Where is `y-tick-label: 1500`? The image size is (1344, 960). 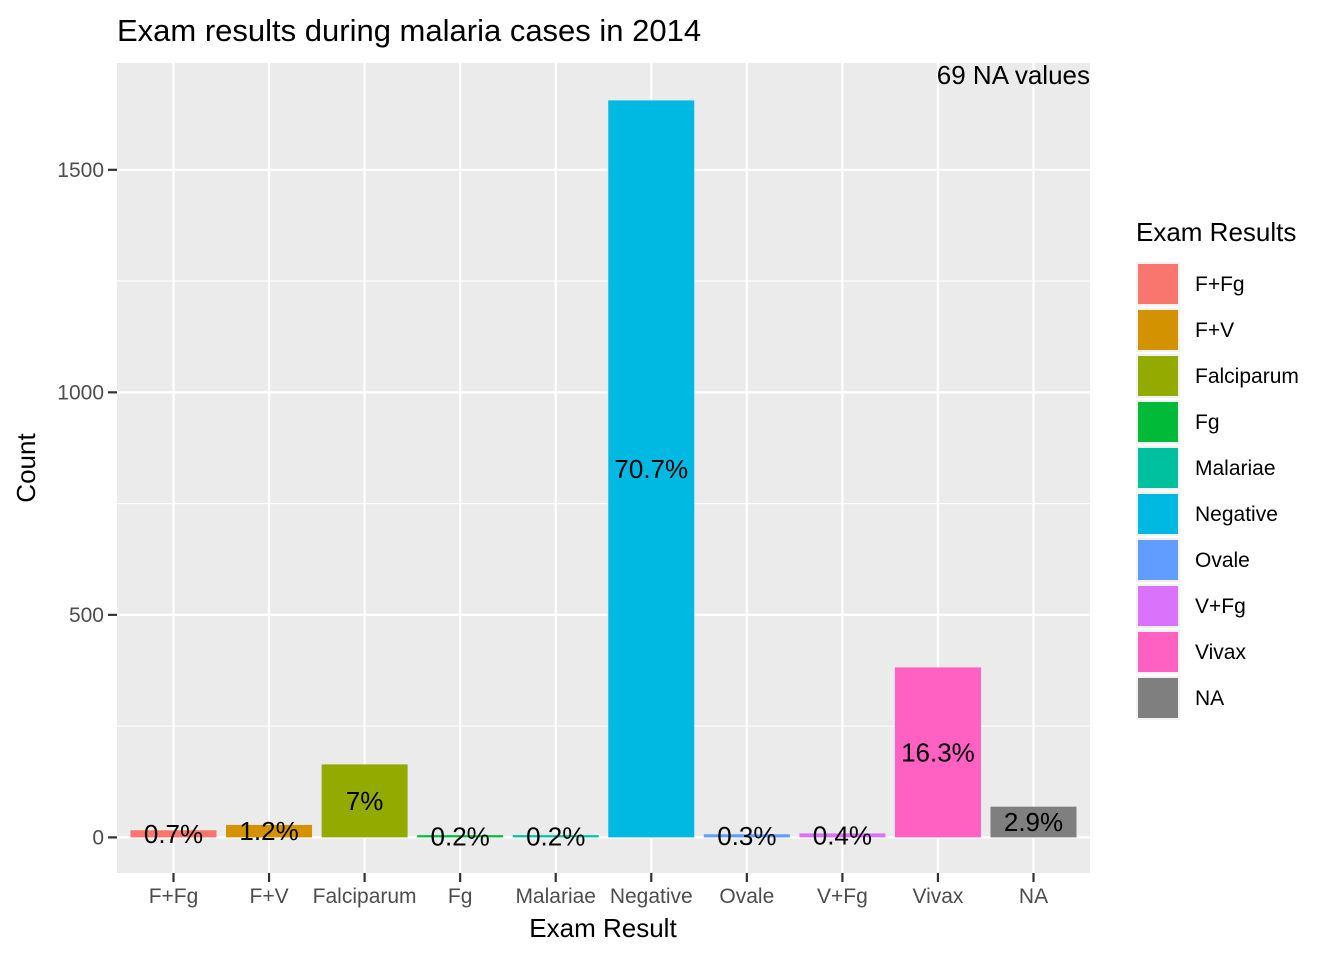 y-tick-label: 1500 is located at coordinates (80, 170).